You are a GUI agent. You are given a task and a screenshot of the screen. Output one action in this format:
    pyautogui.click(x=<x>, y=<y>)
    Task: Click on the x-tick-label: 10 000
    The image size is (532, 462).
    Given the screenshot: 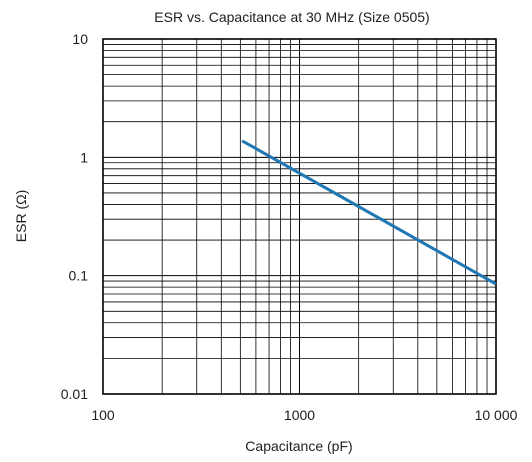 What is the action you would take?
    pyautogui.click(x=496, y=415)
    